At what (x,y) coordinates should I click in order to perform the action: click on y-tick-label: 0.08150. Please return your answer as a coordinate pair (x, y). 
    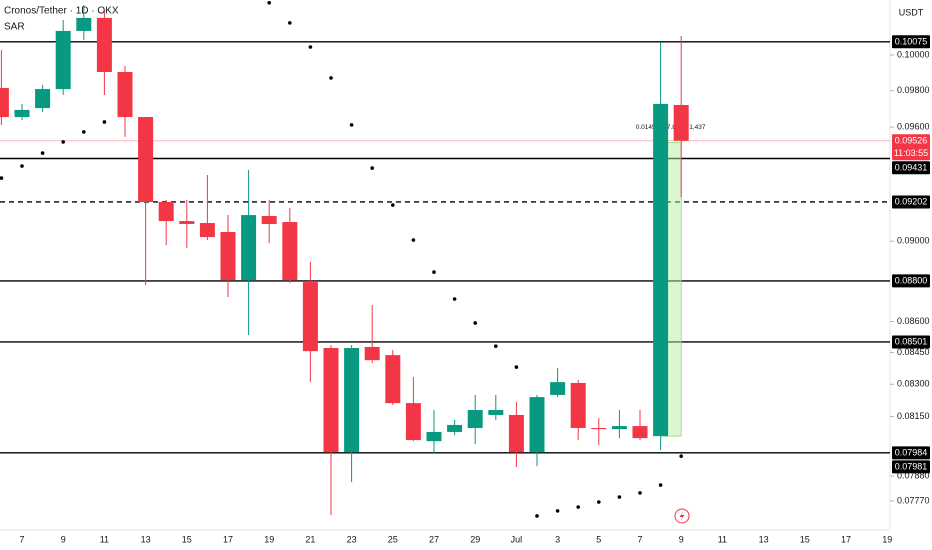
    Looking at the image, I should click on (913, 416).